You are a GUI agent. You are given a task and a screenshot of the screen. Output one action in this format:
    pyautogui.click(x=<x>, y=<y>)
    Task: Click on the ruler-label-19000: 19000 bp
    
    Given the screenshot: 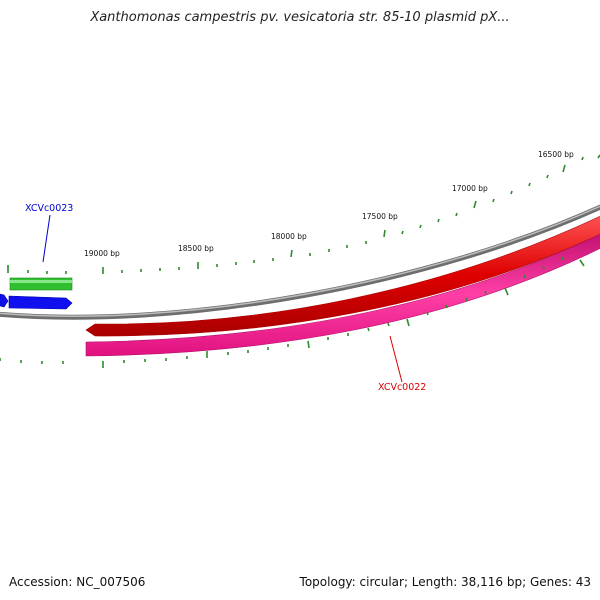 What is the action you would take?
    pyautogui.click(x=102, y=253)
    